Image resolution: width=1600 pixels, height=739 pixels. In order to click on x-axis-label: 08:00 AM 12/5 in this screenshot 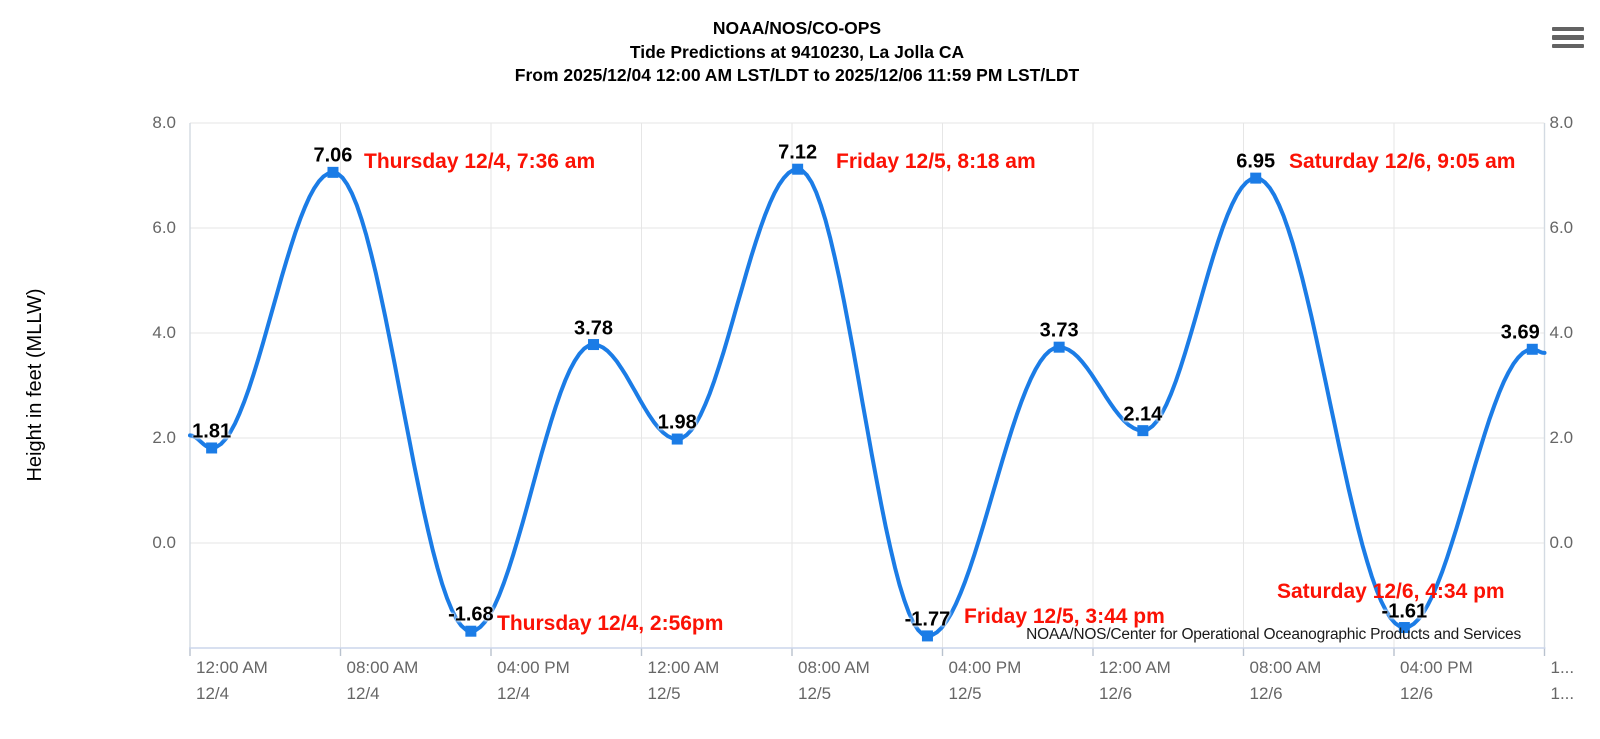, I will do `click(834, 681)`.